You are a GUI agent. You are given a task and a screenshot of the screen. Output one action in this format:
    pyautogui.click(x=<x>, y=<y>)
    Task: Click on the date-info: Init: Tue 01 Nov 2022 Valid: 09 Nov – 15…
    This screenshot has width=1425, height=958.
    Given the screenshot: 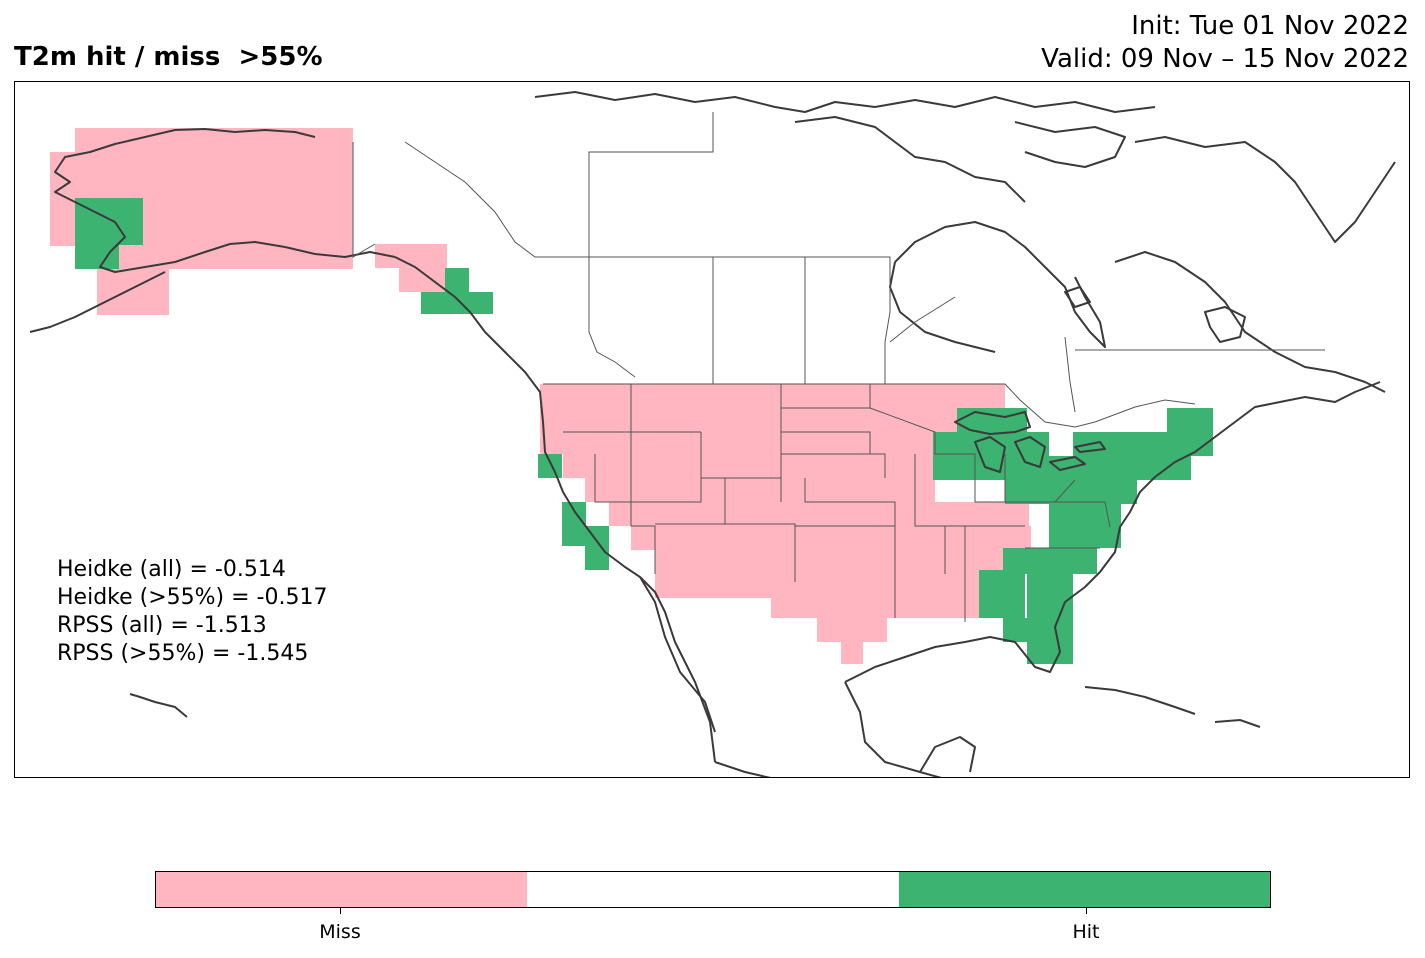 What is the action you would take?
    pyautogui.click(x=1225, y=43)
    